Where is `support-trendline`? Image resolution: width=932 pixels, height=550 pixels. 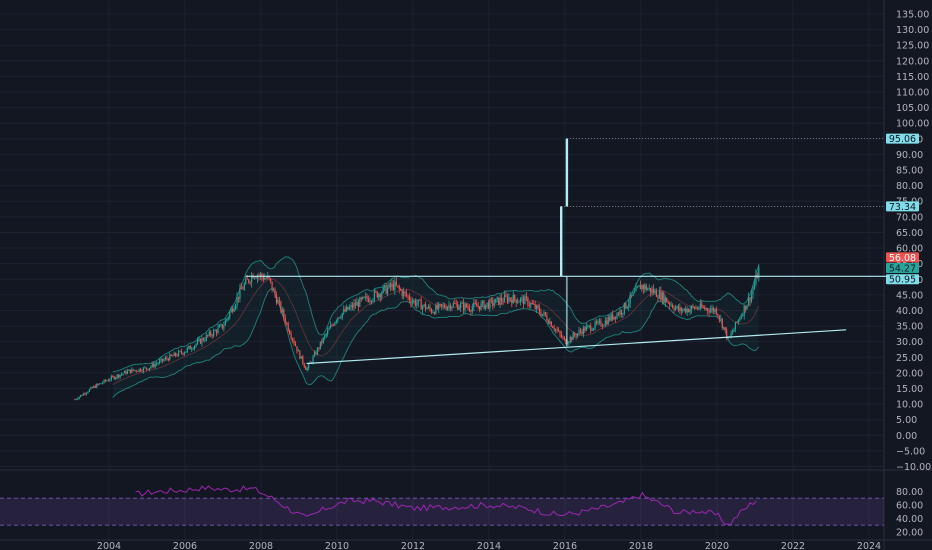
support-trendline is located at coordinates (576, 347).